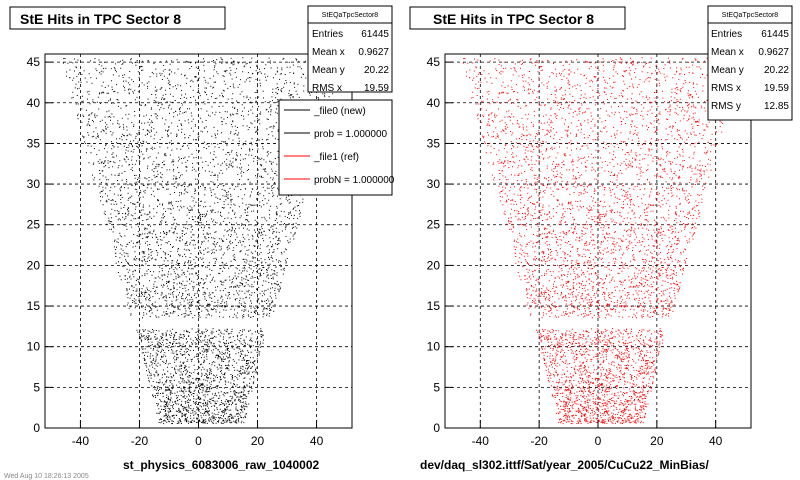  I want to click on stats-label-rms-y: RMS y, so click(726, 106).